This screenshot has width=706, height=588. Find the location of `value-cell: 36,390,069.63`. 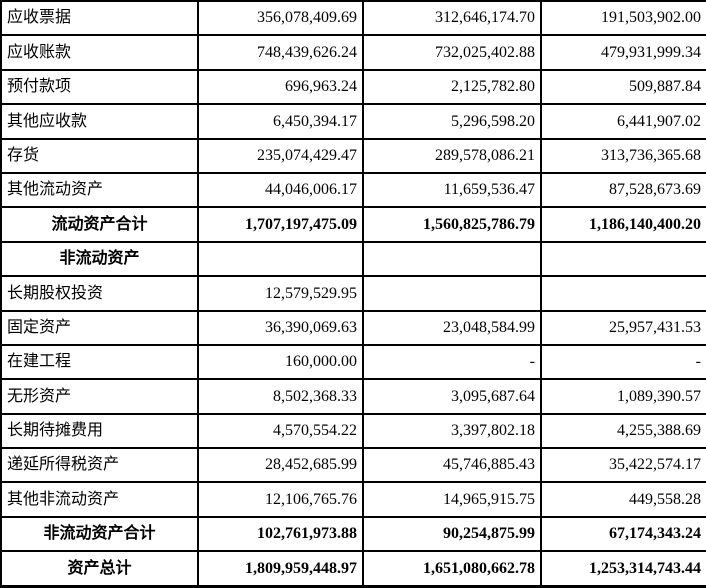

value-cell: 36,390,069.63 is located at coordinates (280, 327).